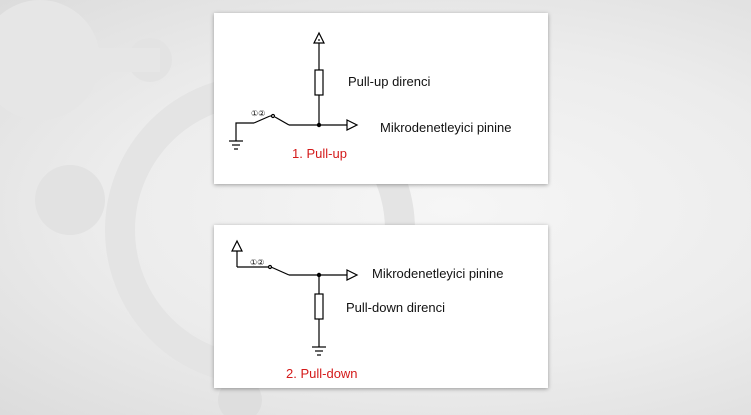 The height and width of the screenshot is (415, 751). What do you see at coordinates (294, 90) in the screenshot?
I see `pull-up-schematic` at bounding box center [294, 90].